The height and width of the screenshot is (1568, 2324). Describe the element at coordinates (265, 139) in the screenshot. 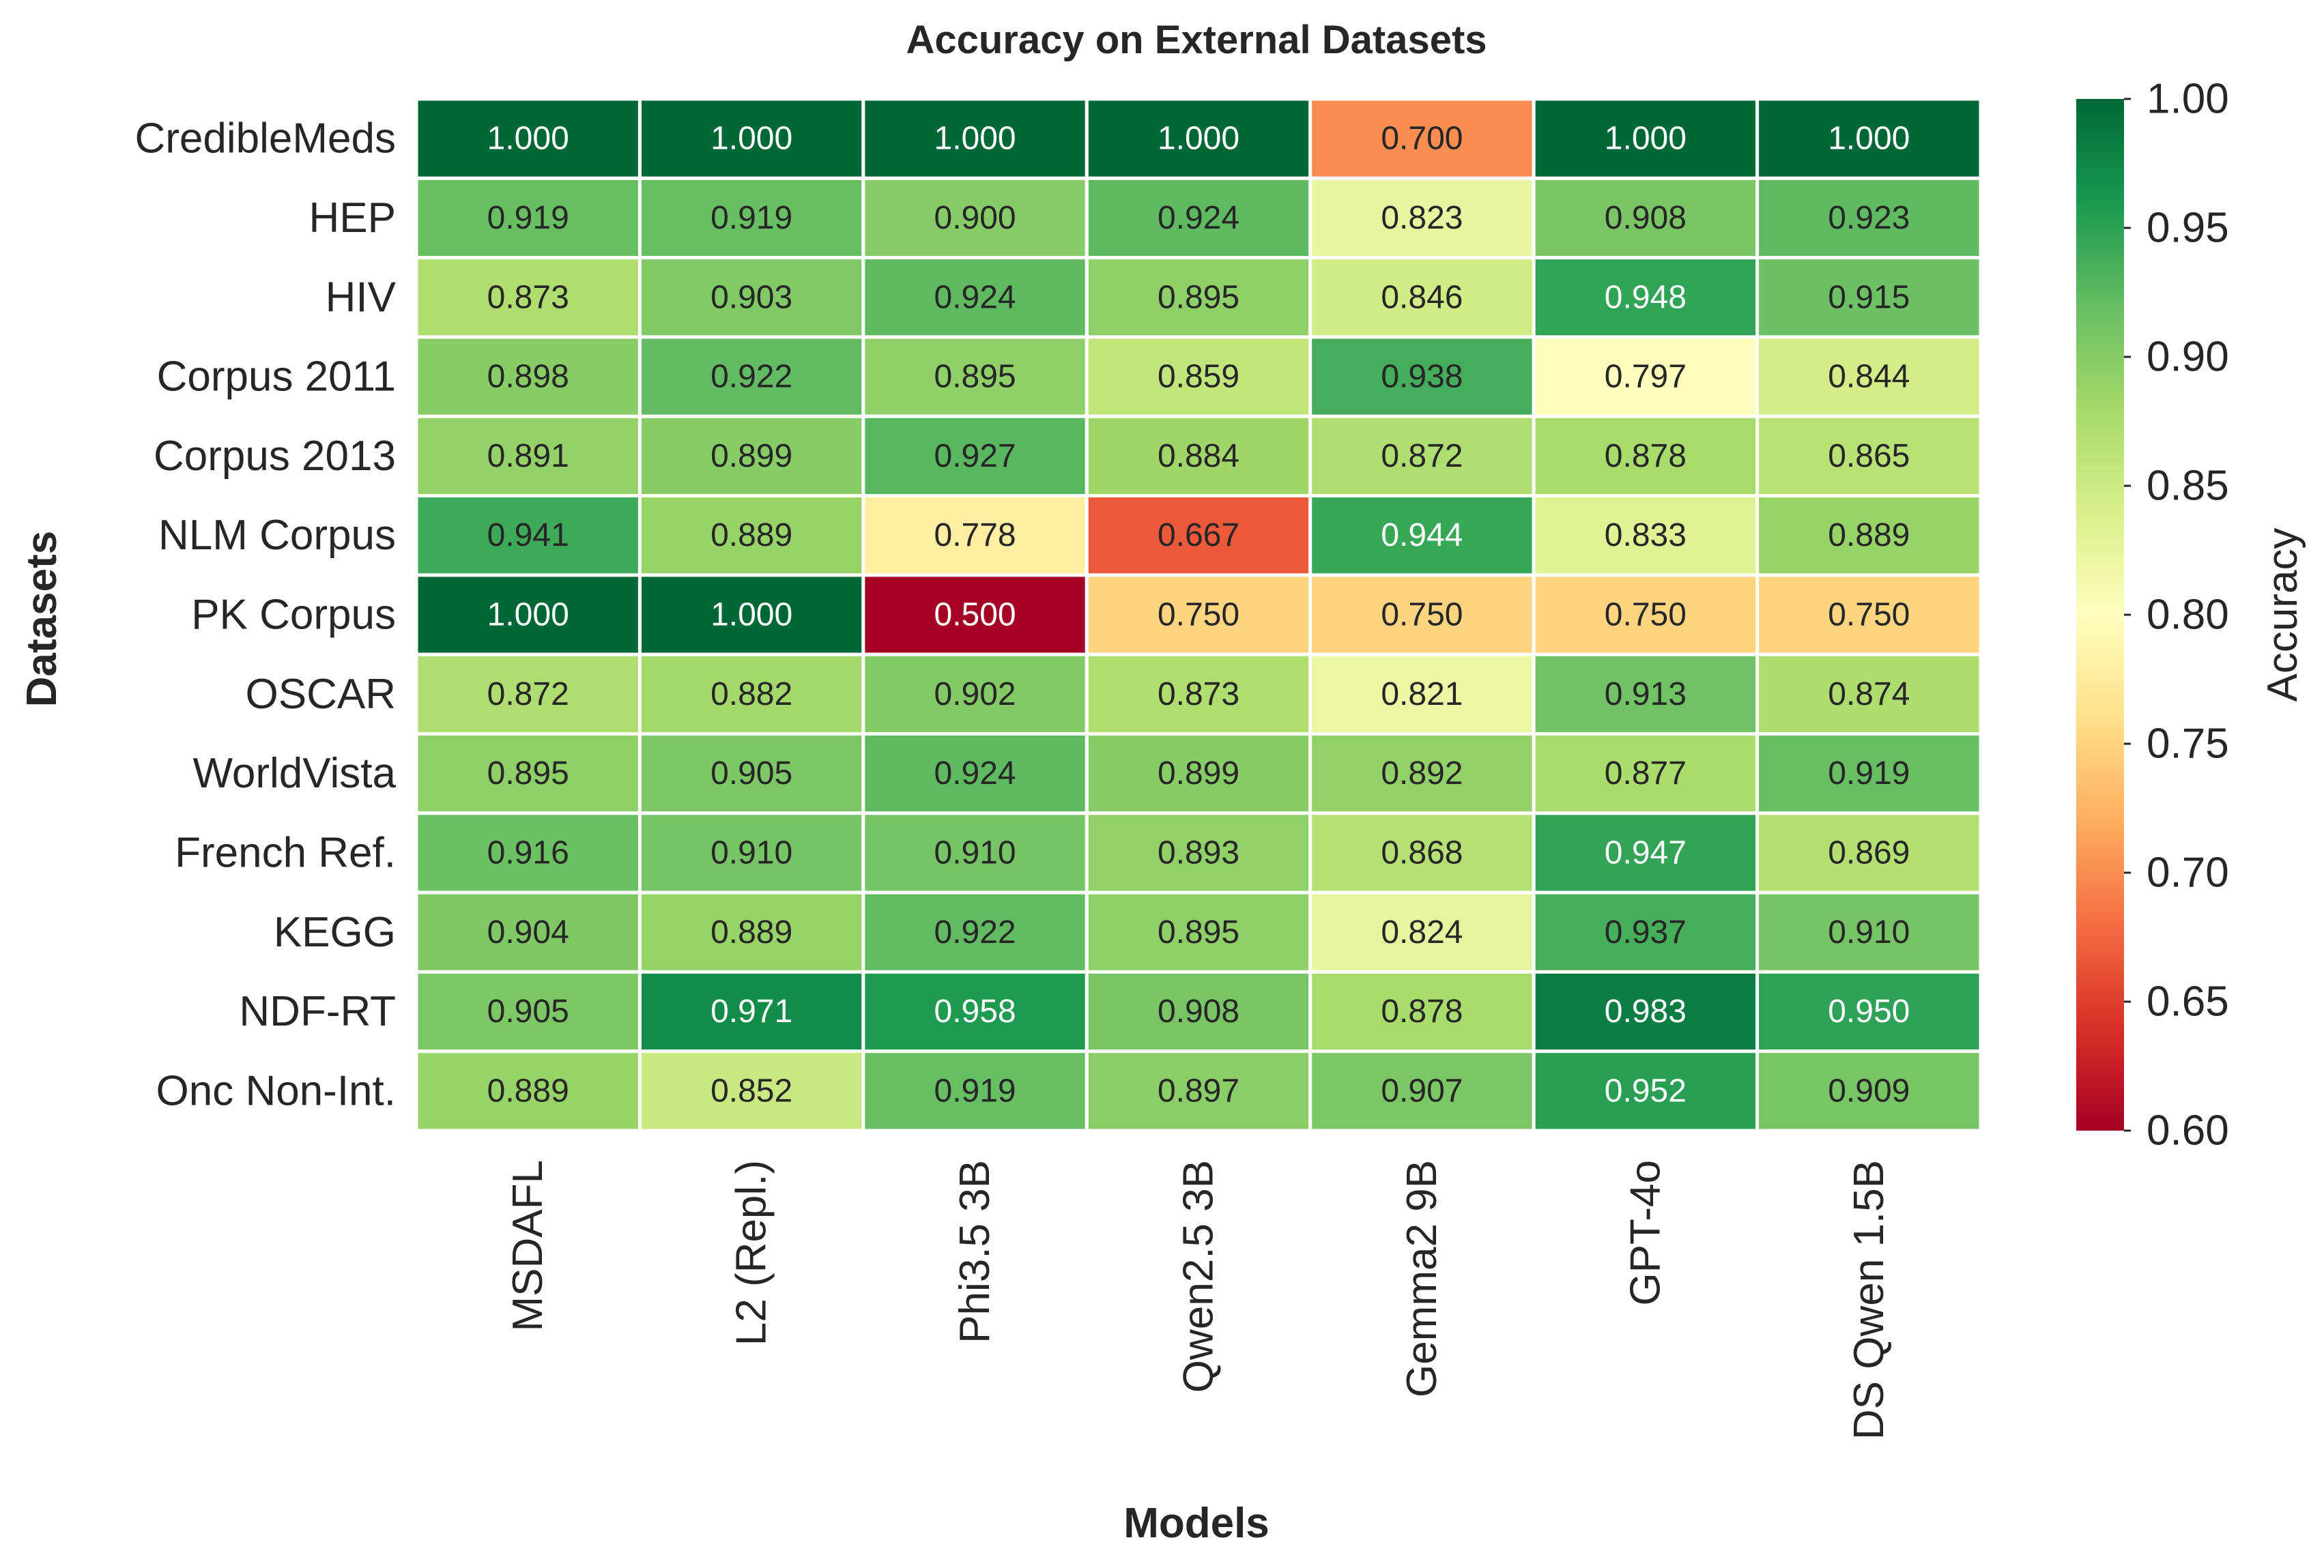

I see `y-tick-label: CredibleMeds` at that location.